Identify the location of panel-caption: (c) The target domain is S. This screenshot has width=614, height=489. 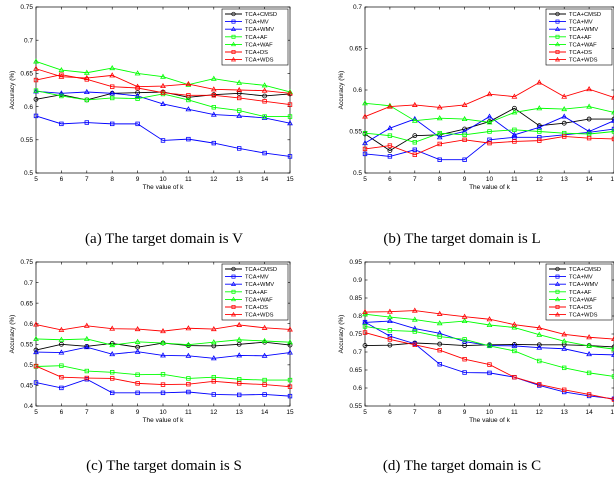
(164, 466).